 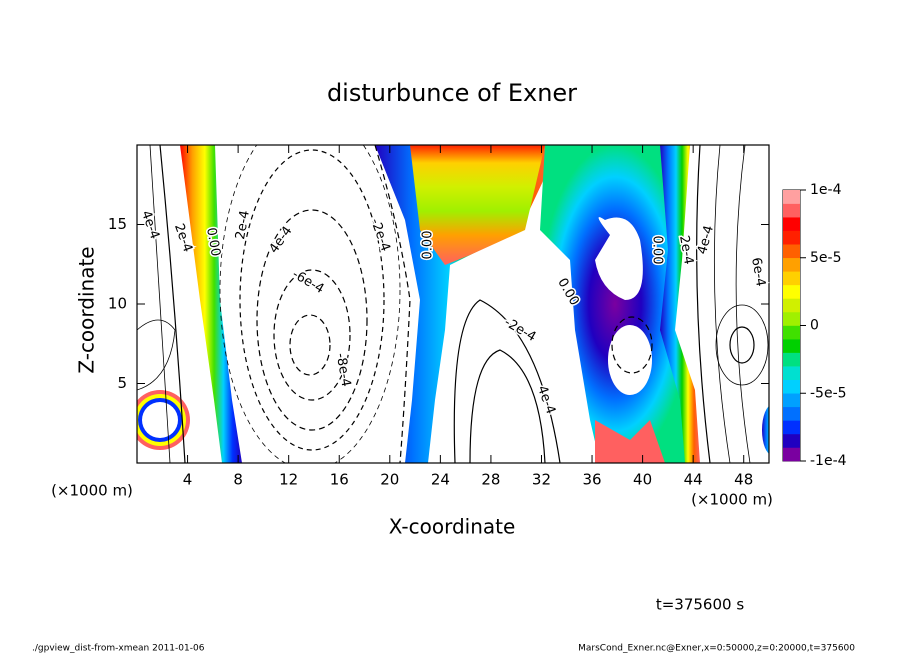 What do you see at coordinates (541, 480) in the screenshot?
I see `x-tick-label: 32` at bounding box center [541, 480].